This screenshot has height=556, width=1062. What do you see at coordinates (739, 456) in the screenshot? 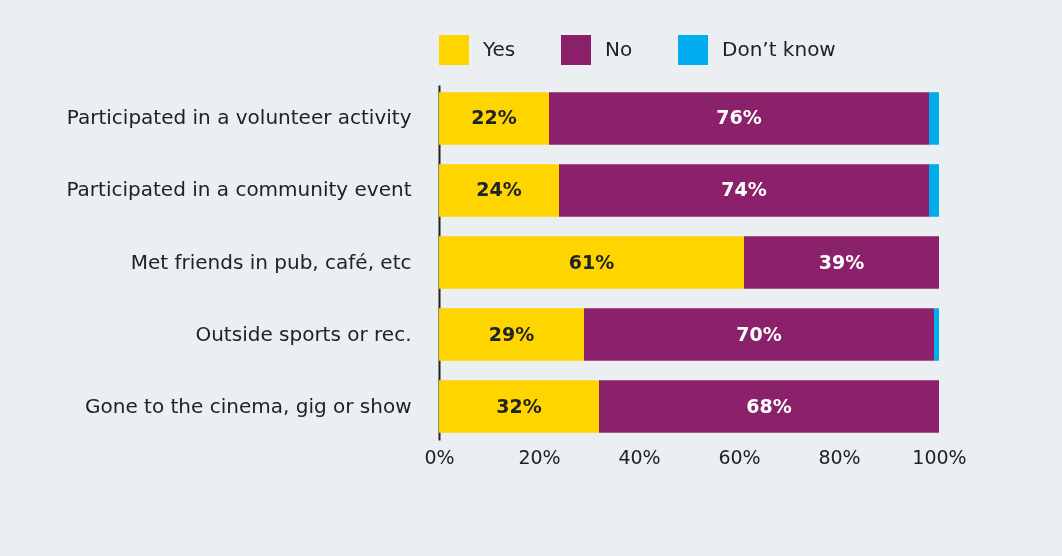
I see `x-tick-label: 60%` at bounding box center [739, 456].